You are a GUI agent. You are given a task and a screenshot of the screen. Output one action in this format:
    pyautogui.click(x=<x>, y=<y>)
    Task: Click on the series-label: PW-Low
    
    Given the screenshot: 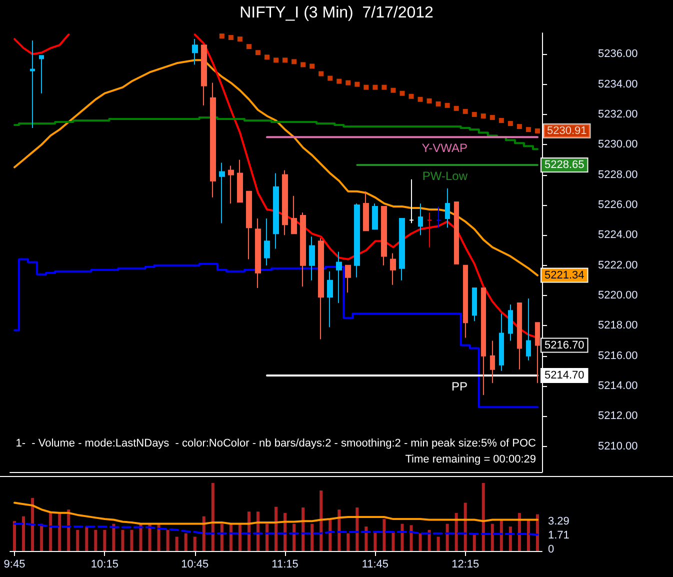 What is the action you would take?
    pyautogui.click(x=445, y=176)
    